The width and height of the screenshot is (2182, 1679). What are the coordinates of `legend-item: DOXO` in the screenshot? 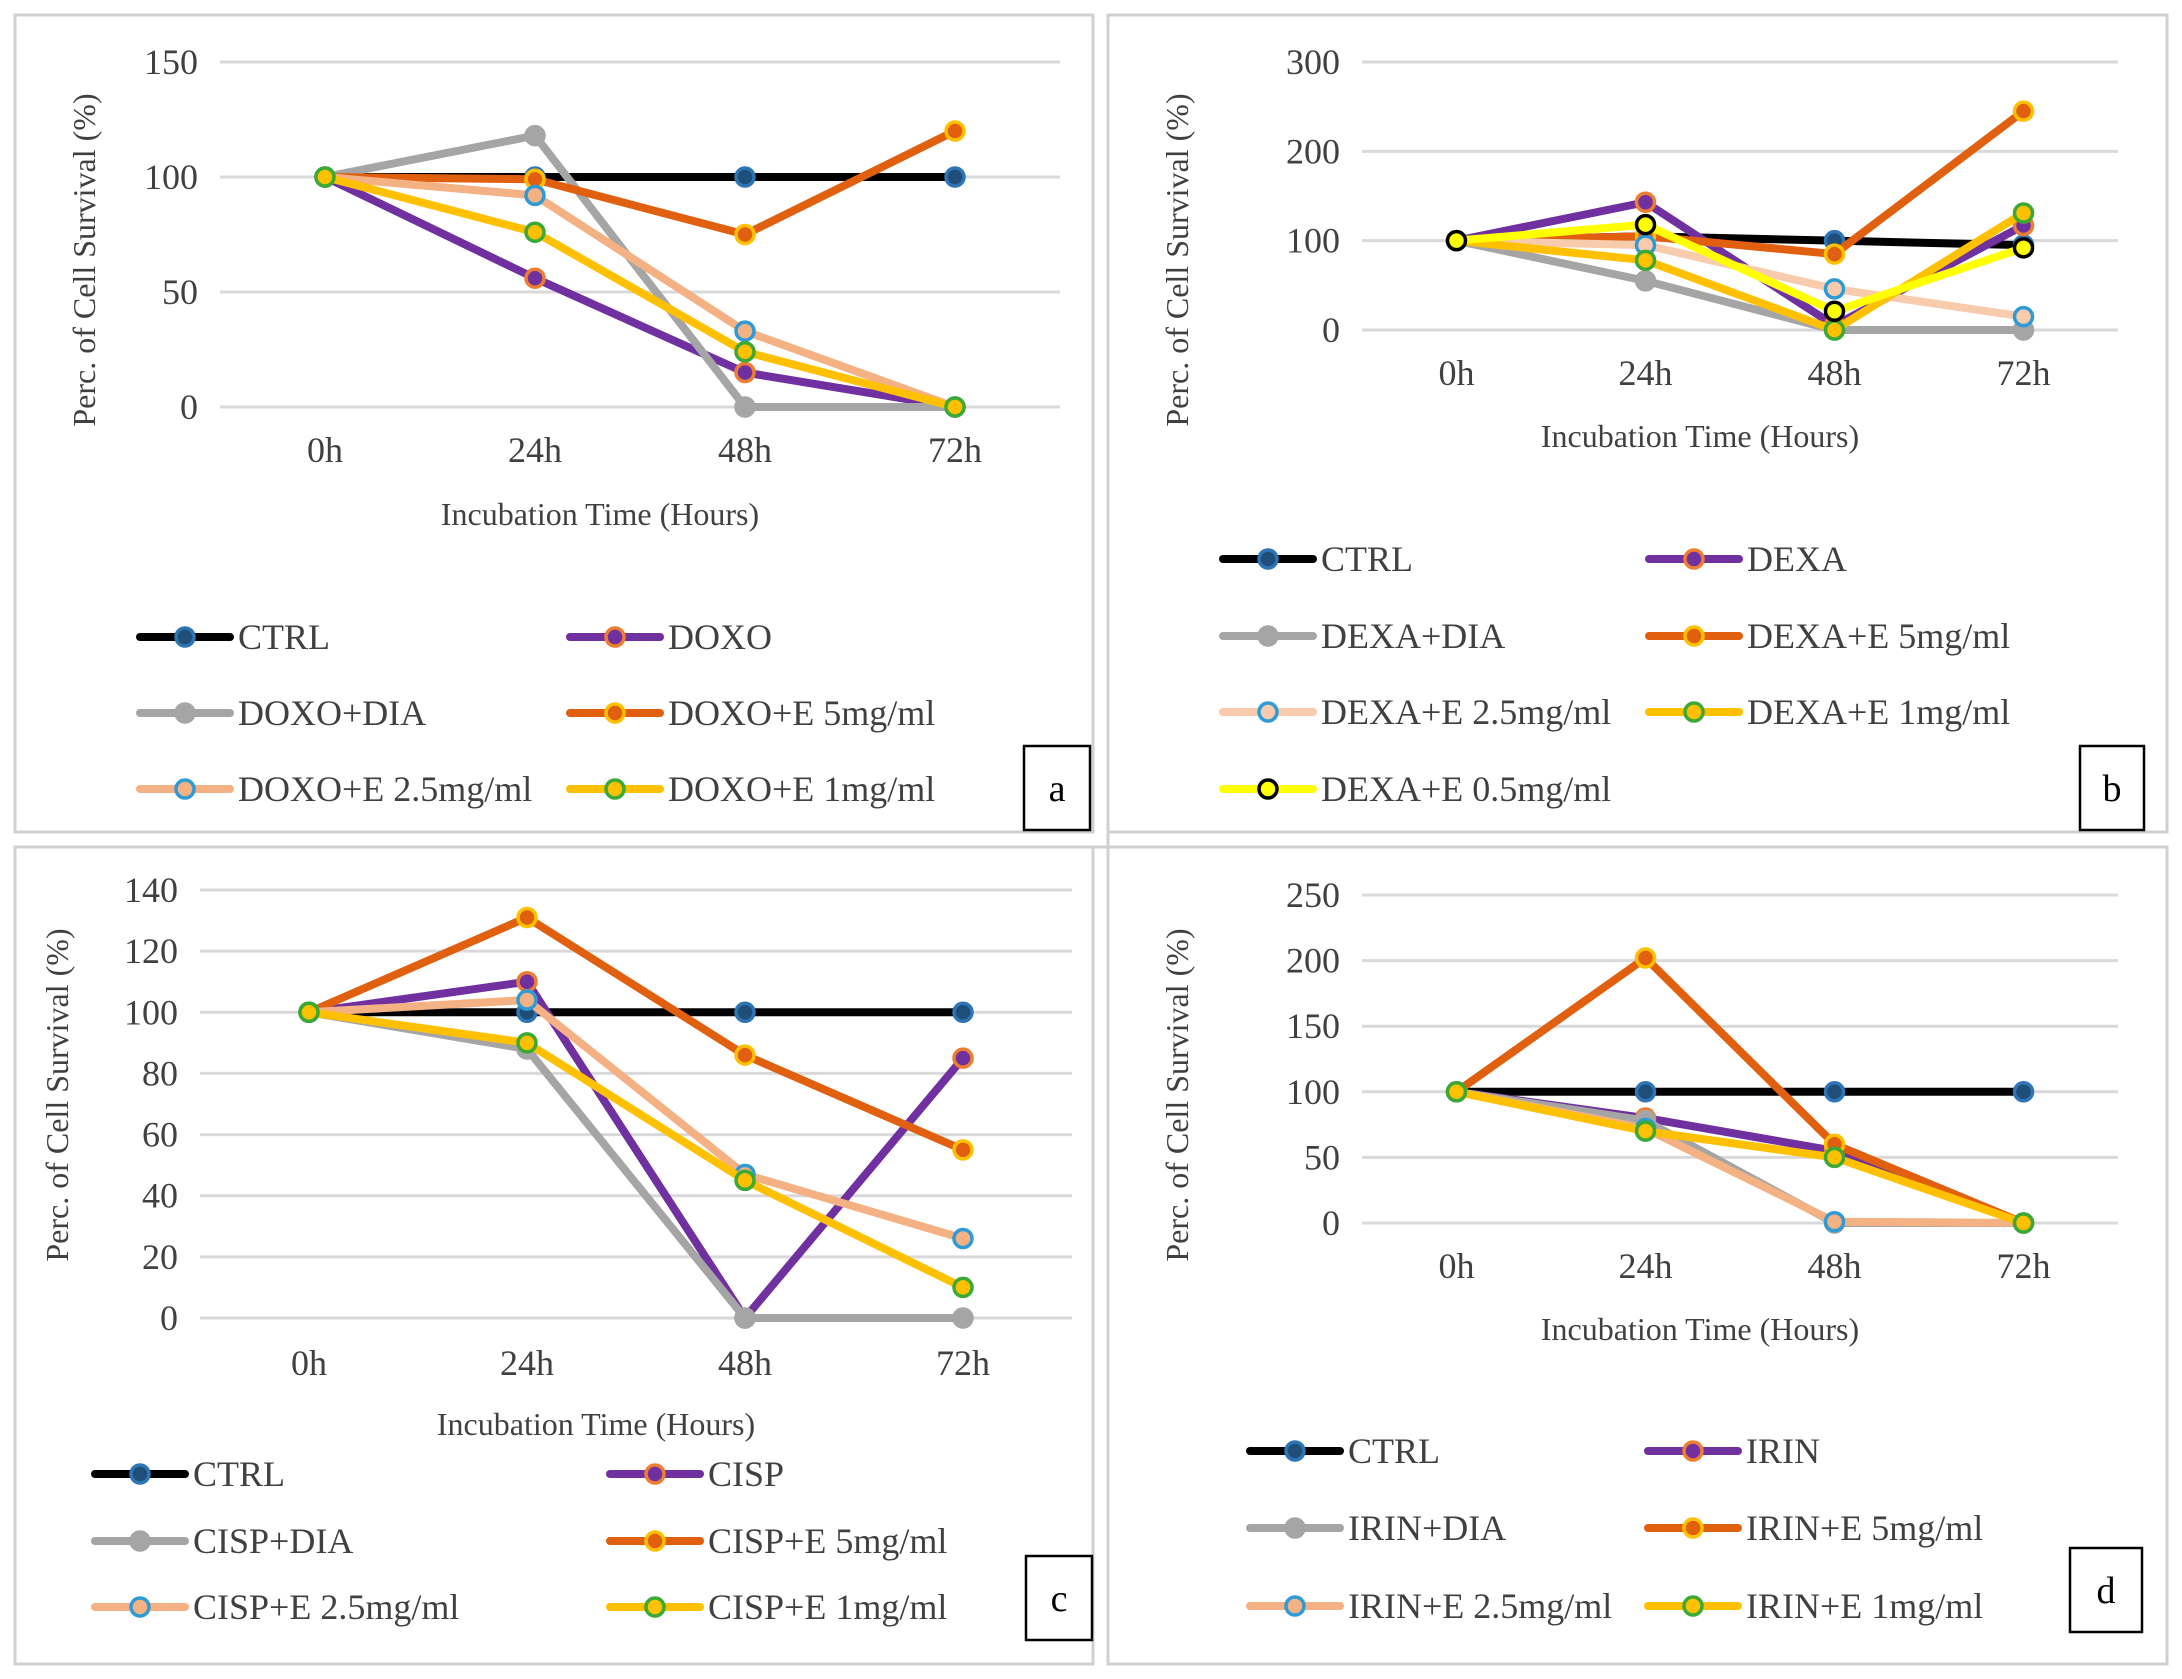 It's located at (669, 637).